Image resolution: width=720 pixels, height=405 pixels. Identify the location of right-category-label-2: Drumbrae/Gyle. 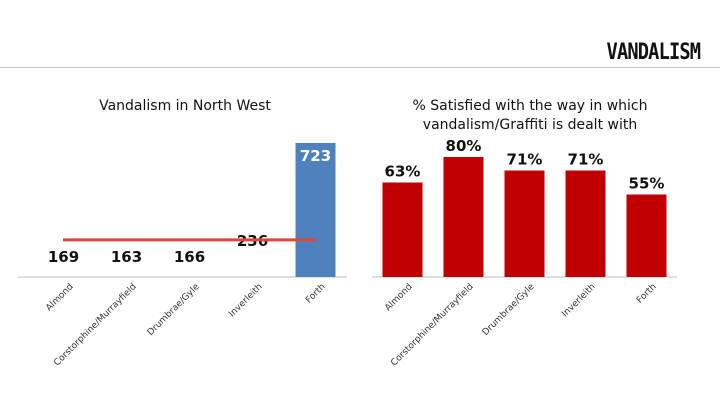
(509, 310).